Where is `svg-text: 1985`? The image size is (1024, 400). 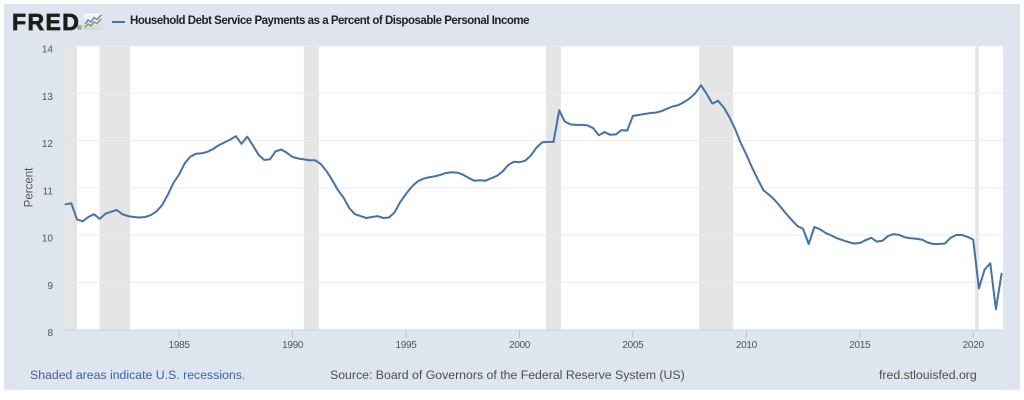
svg-text: 1985 is located at coordinates (180, 345).